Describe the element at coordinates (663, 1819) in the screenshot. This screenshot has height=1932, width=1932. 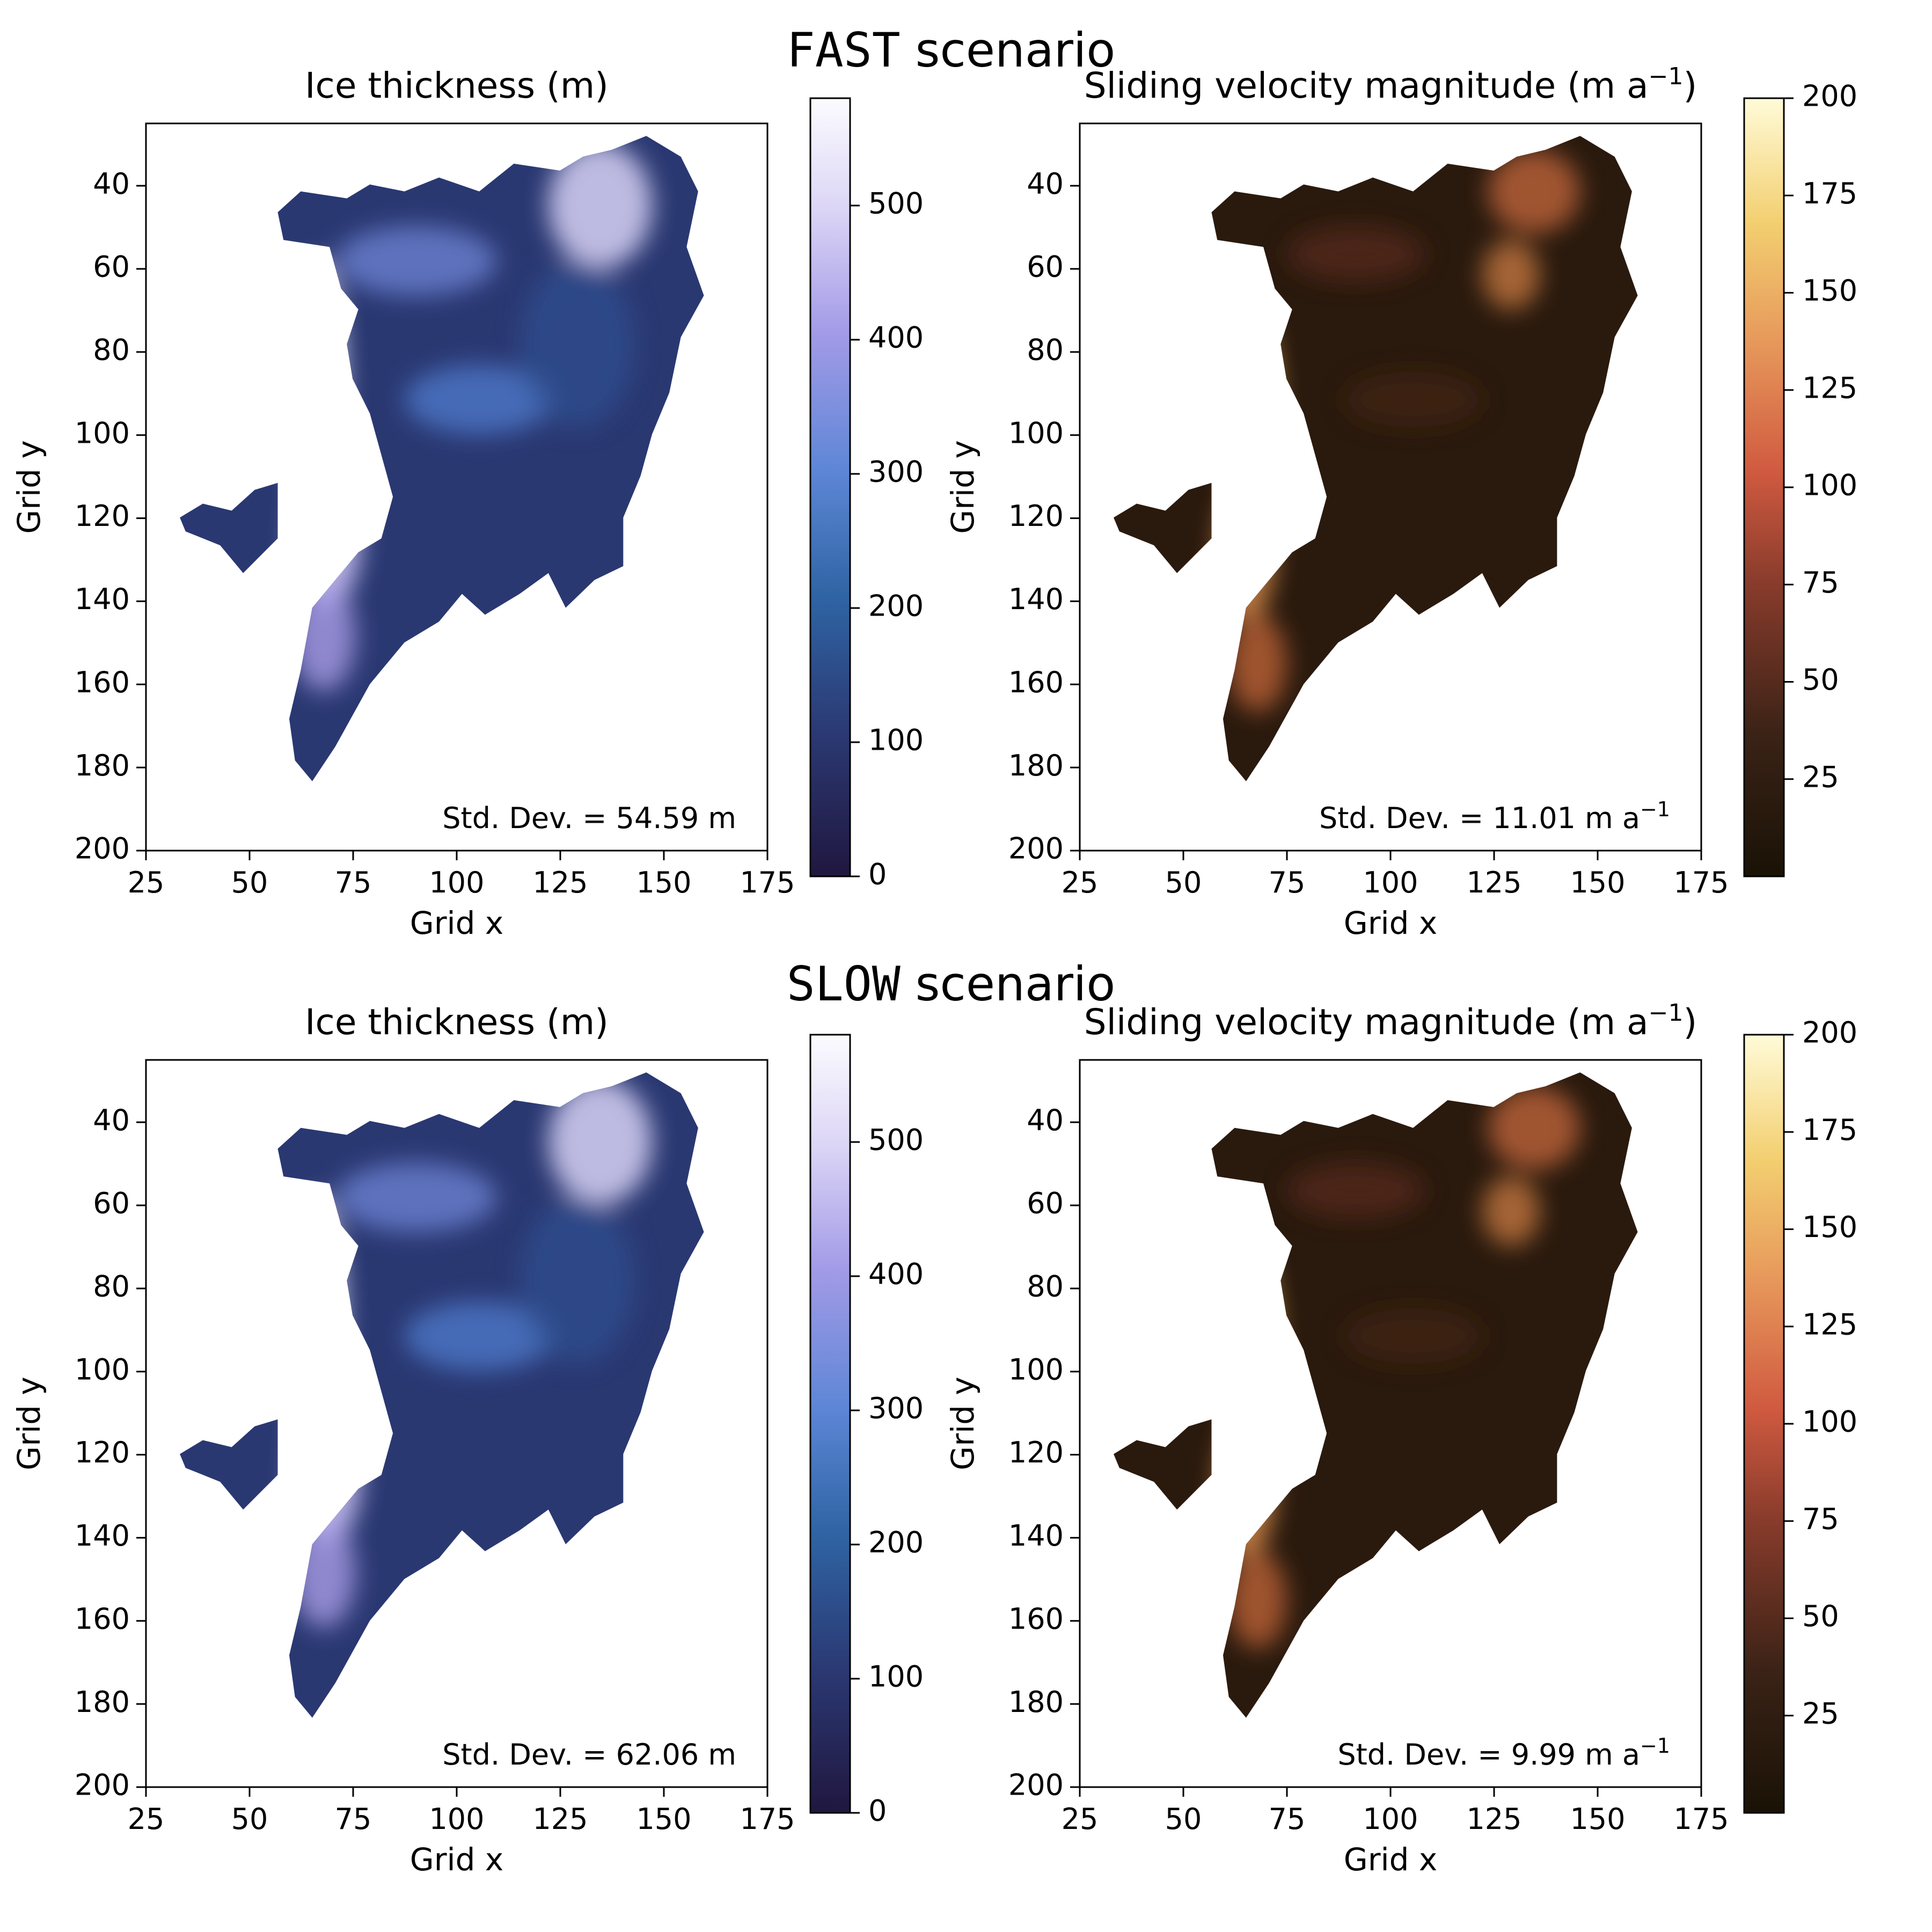
I see `x-tick-label: 150` at that location.